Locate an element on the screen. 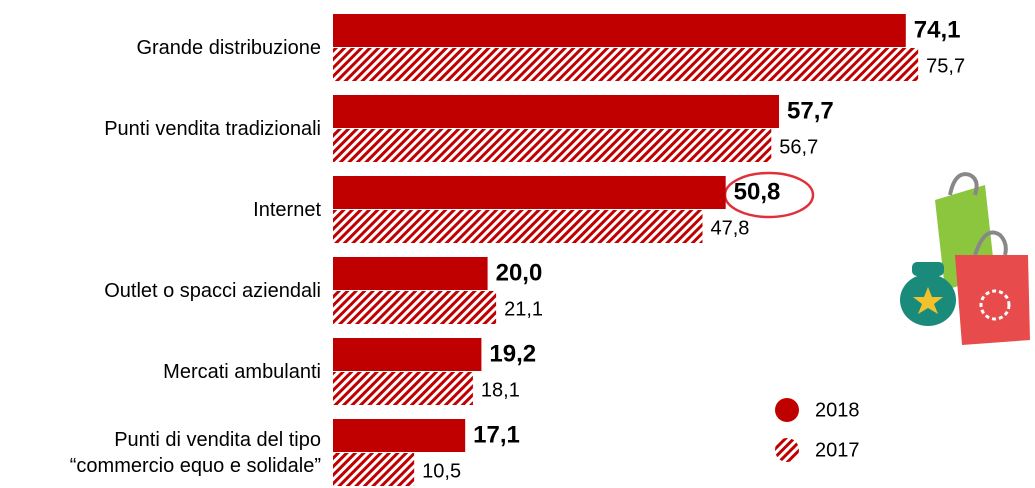  value-label: 21,1 is located at coordinates (523, 309).